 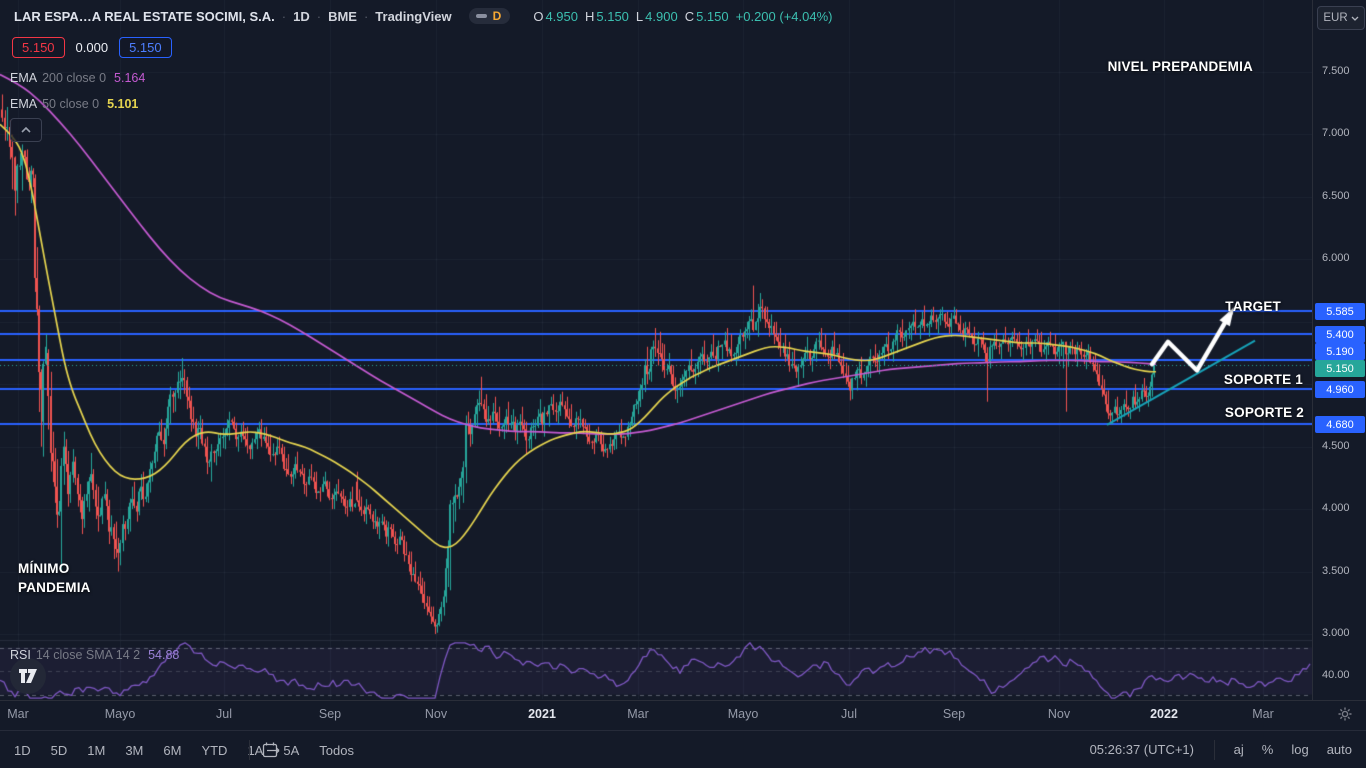 What do you see at coordinates (1336, 195) in the screenshot?
I see `price-tick-6.500: 6.500` at bounding box center [1336, 195].